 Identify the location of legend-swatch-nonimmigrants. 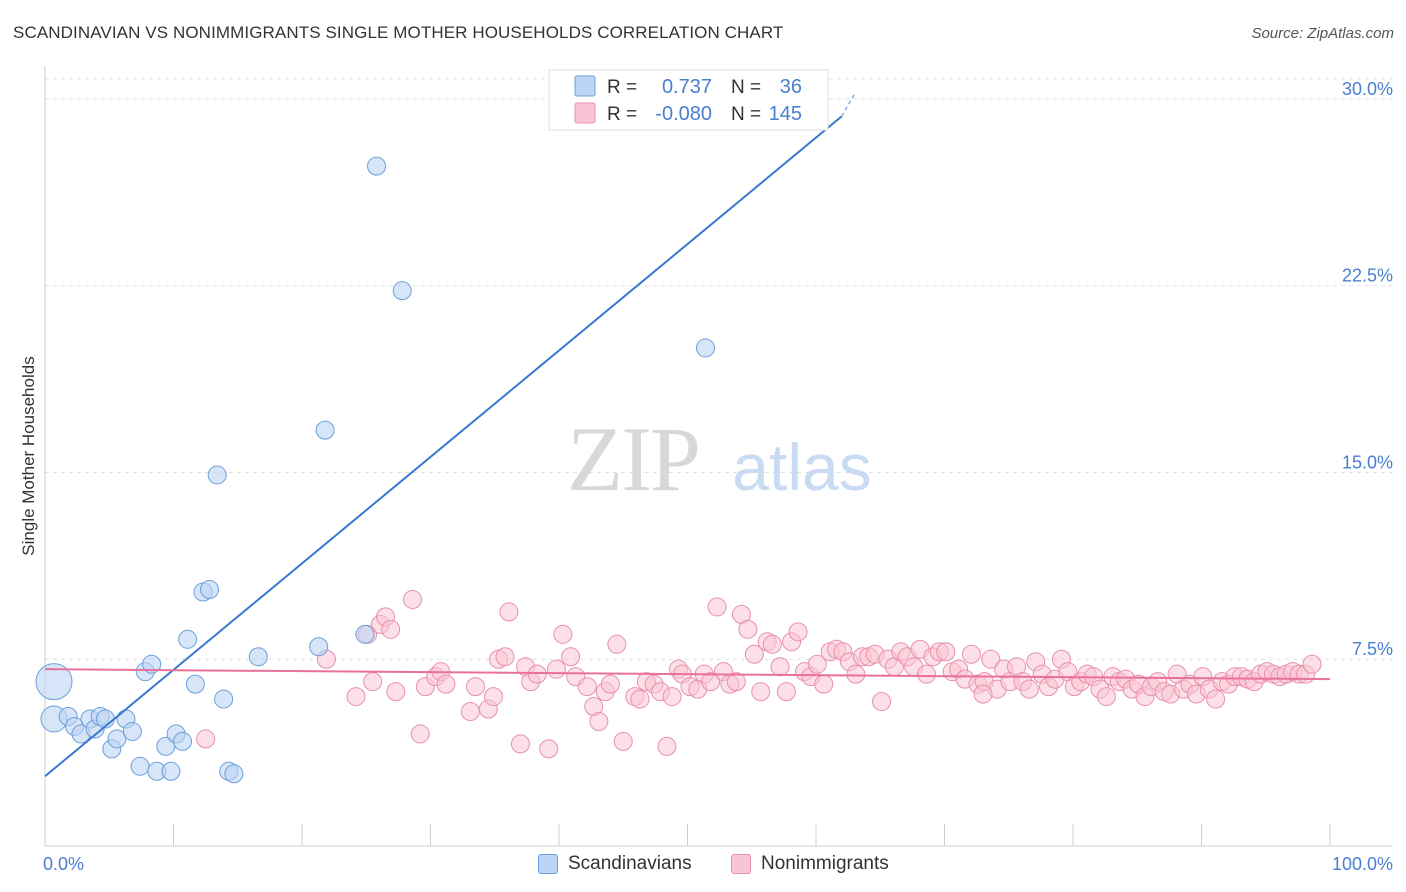
(741, 864).